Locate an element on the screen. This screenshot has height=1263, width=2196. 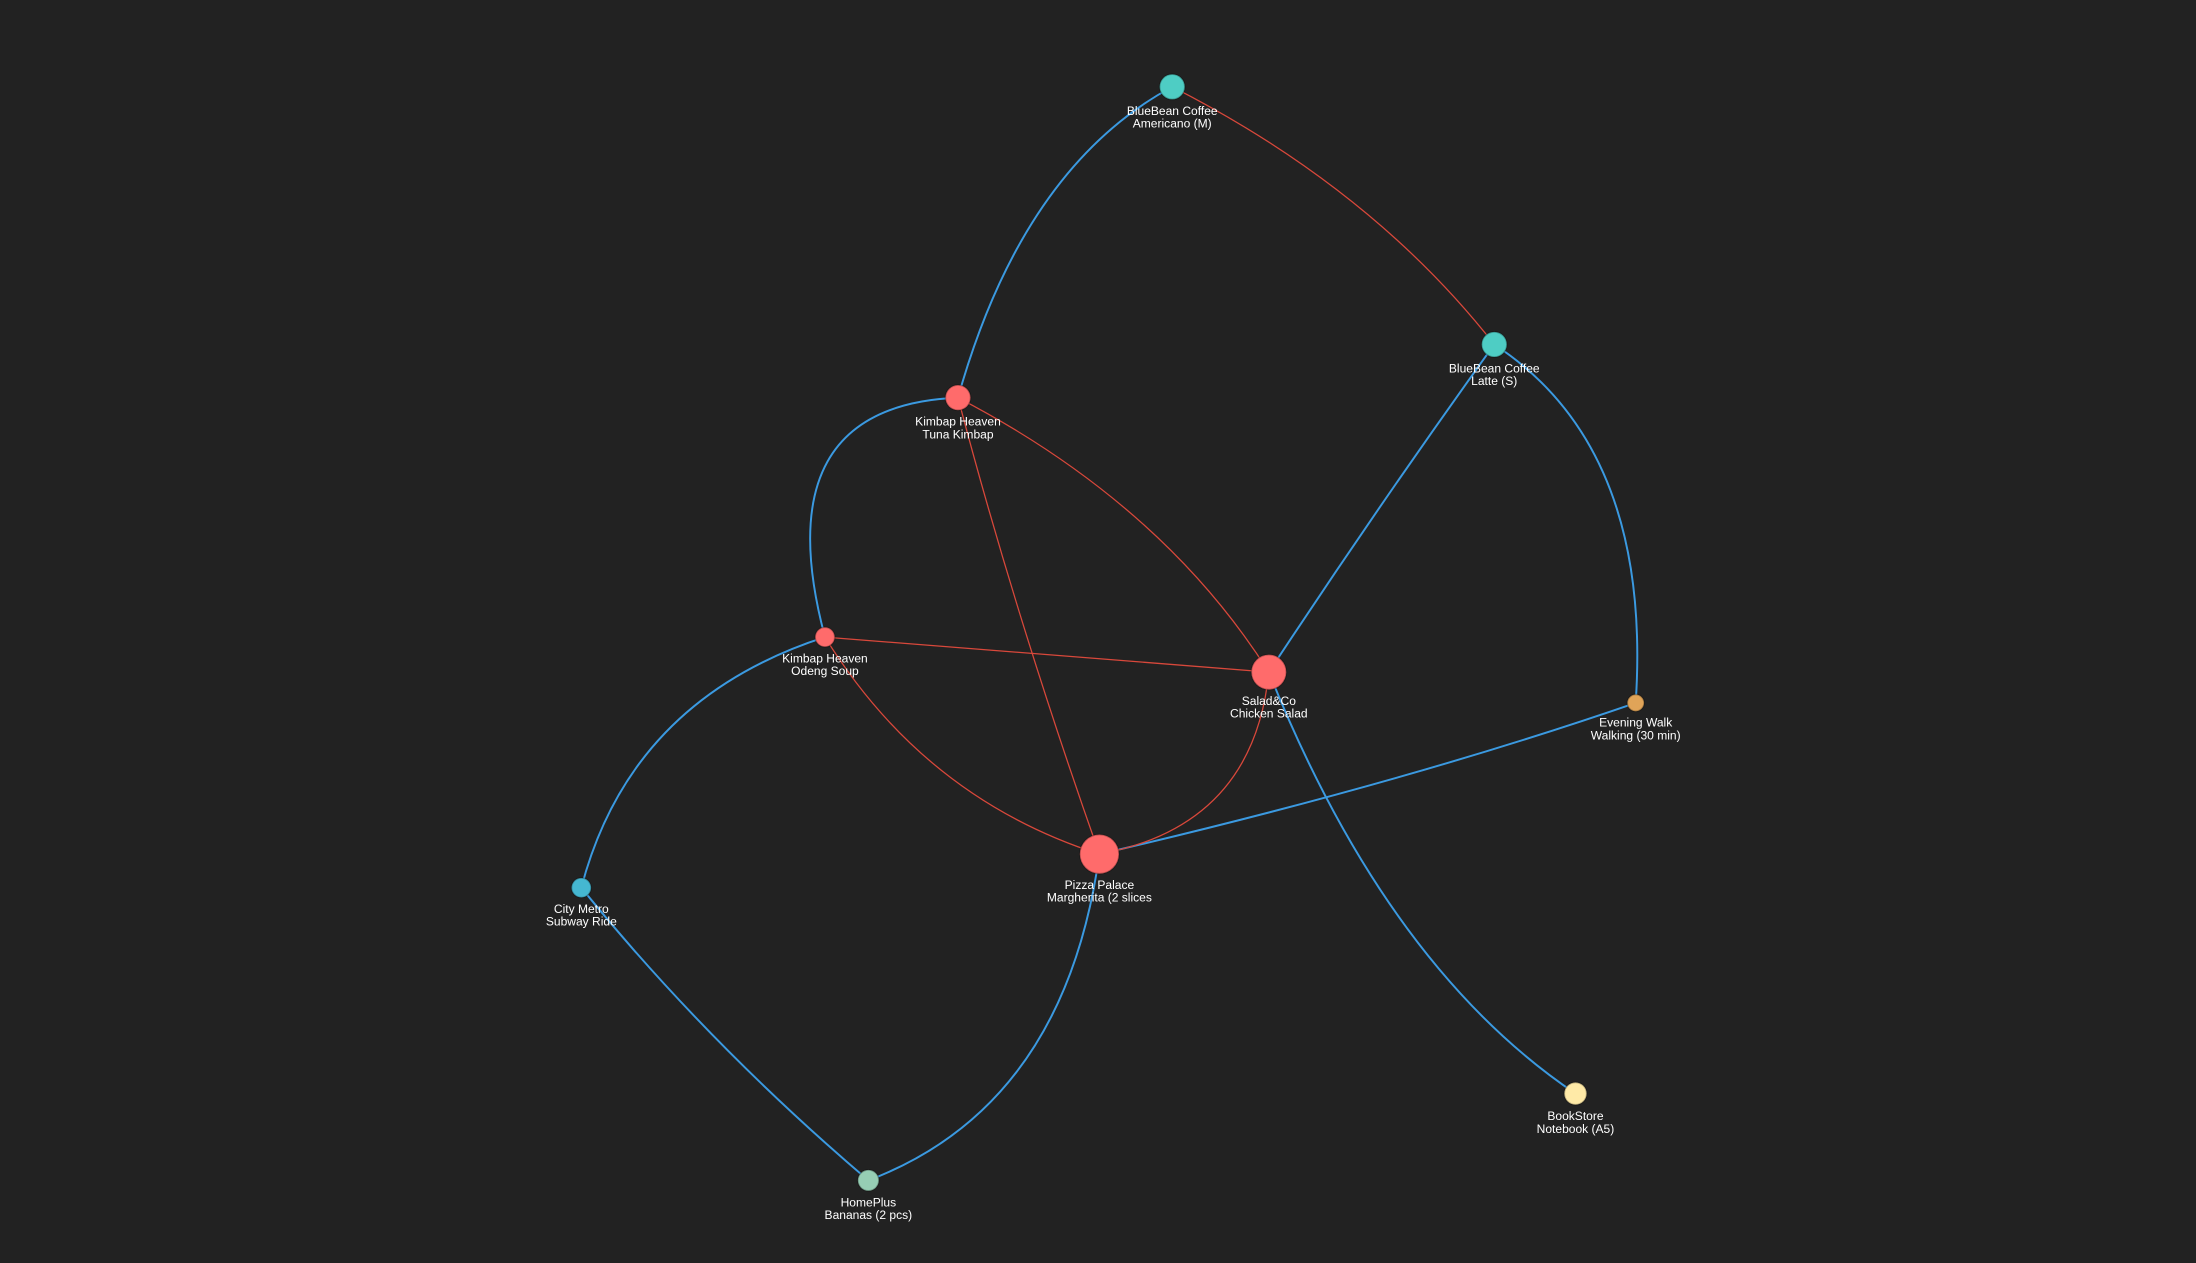
edge-latte-salad is located at coordinates (1382, 508).